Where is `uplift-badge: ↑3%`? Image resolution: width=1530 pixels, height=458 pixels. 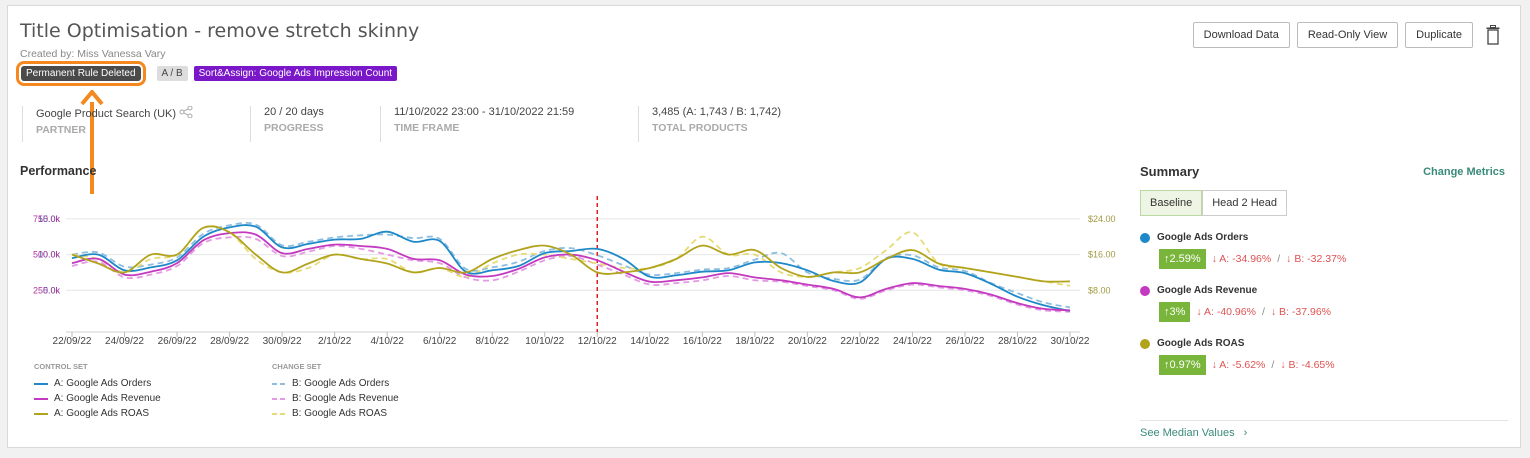
uplift-badge: ↑3% is located at coordinates (1175, 312).